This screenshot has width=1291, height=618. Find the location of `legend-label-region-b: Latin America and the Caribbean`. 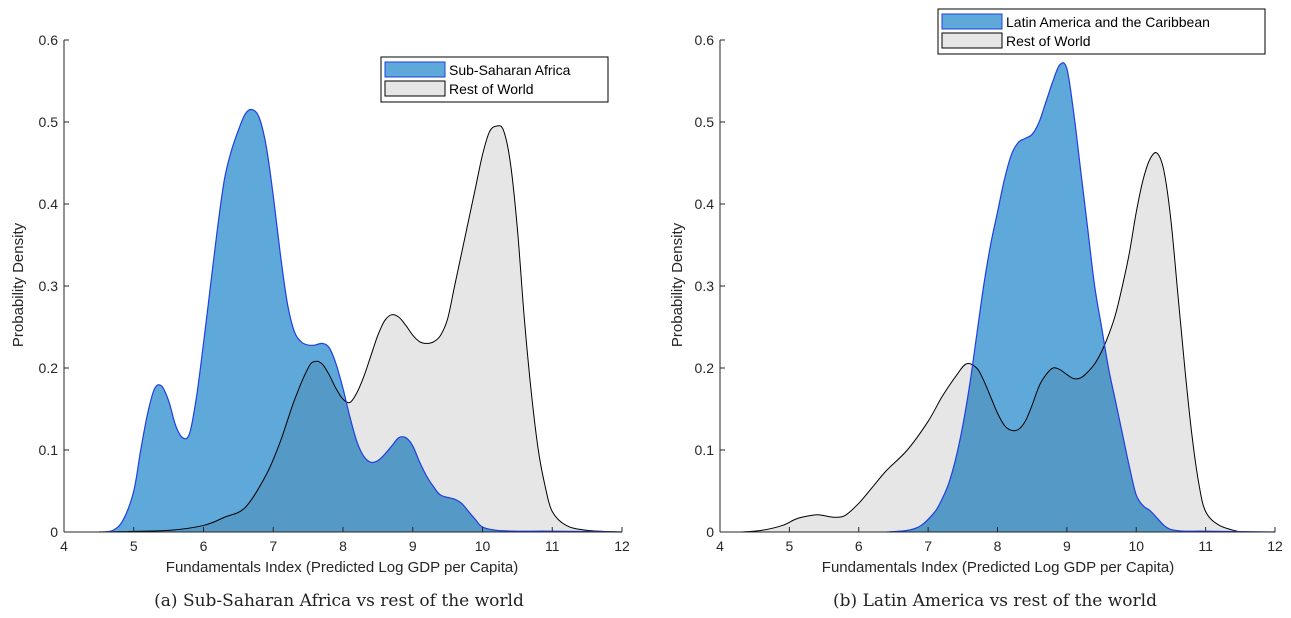

legend-label-region-b: Latin America and the Caribbean is located at coordinates (1108, 22).